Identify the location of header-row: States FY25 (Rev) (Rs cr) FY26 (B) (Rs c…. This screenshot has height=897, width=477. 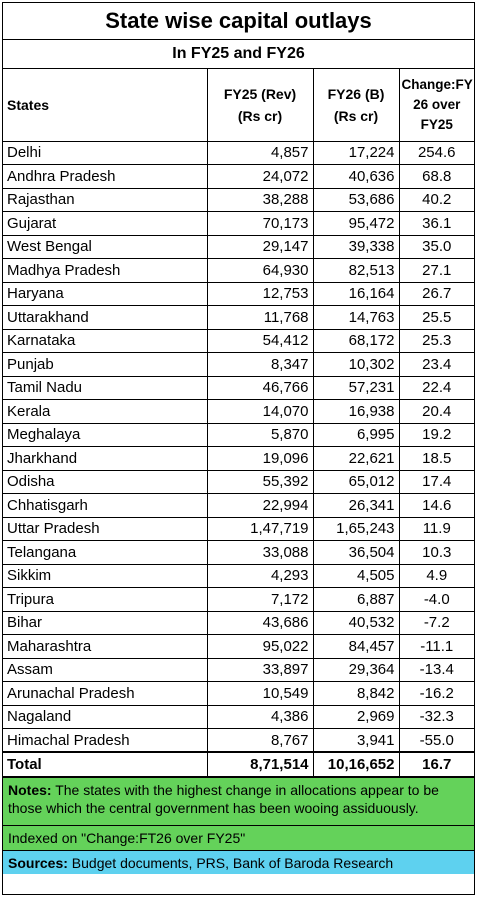
(238, 105).